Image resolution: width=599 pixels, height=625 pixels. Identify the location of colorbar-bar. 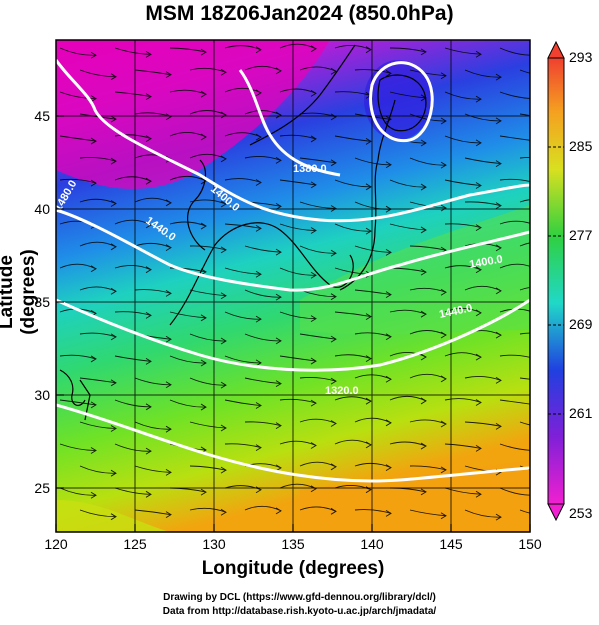
(556, 281).